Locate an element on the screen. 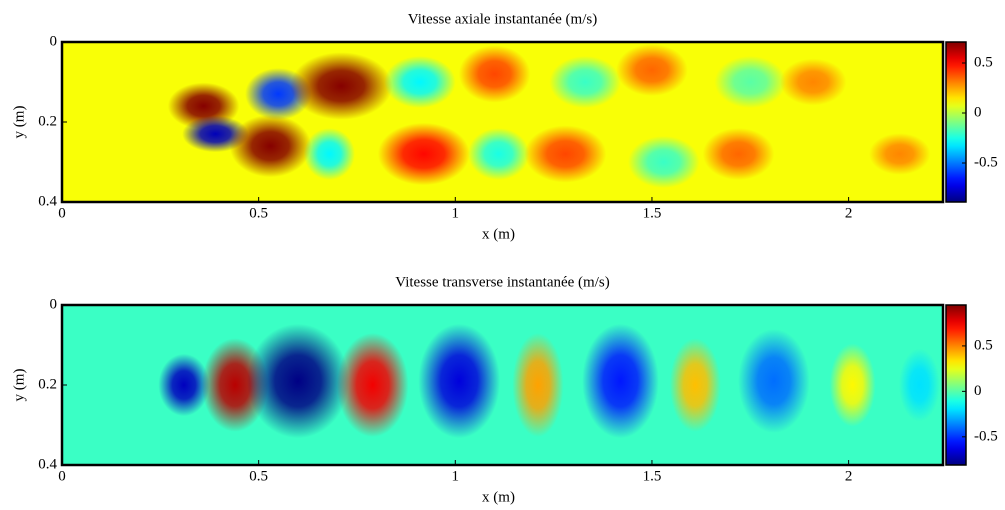 Image resolution: width=1005 pixels, height=510 pixels. chart-title: Vitesse axiale instantanée (m/s) is located at coordinates (502, 19).